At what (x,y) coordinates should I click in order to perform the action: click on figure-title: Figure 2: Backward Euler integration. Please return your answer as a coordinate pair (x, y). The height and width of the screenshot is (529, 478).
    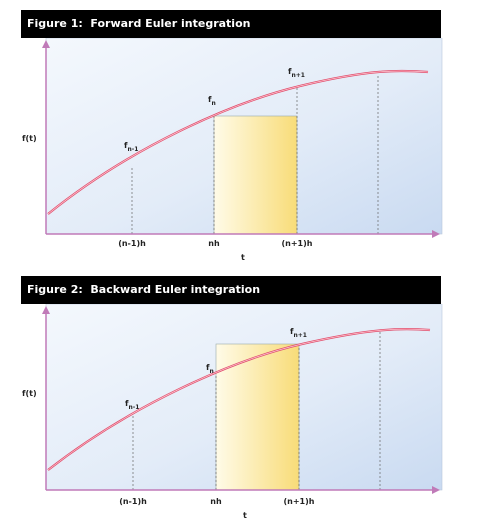
    Looking at the image, I should click on (231, 290).